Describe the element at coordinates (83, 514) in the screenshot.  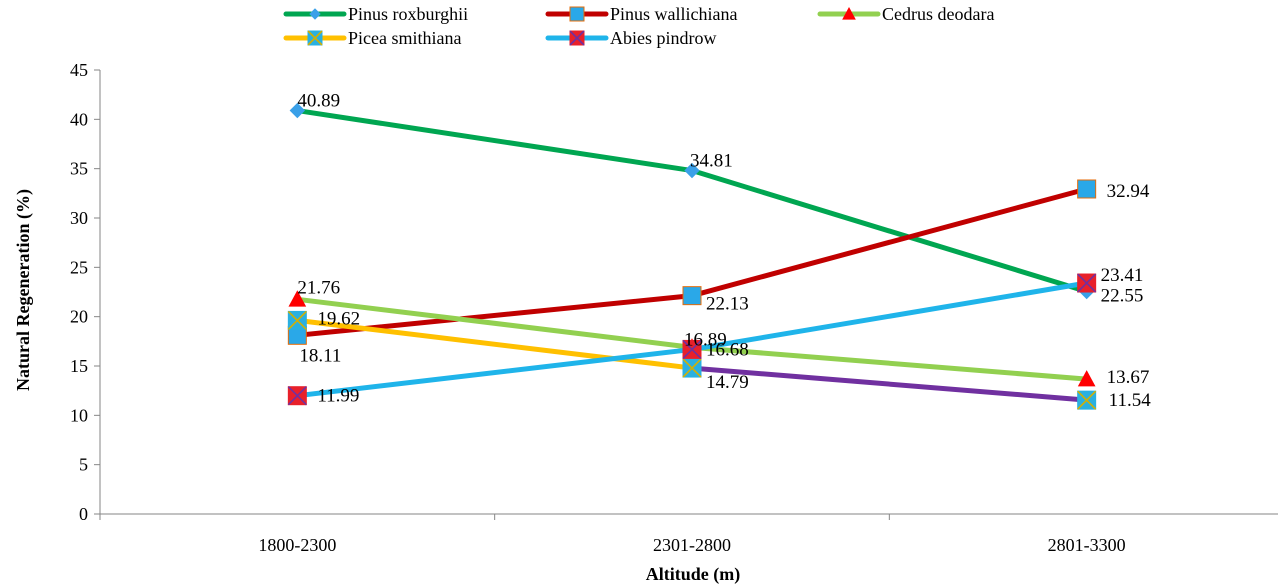
I see `y-tick-label: 0` at that location.